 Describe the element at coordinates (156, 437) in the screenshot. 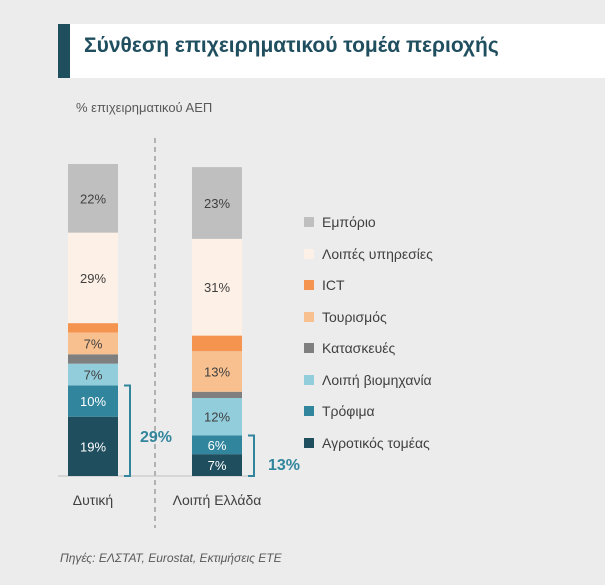

I see `bracket-total-label-1: 29%` at that location.